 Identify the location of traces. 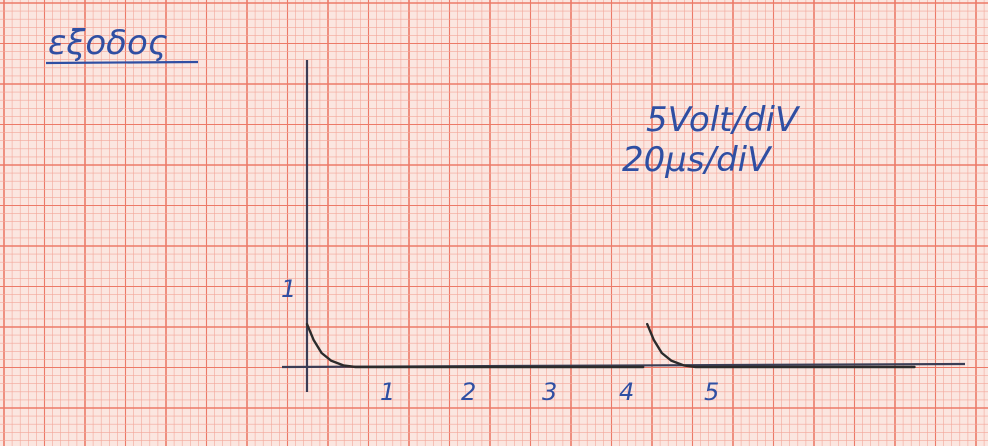
(610, 345).